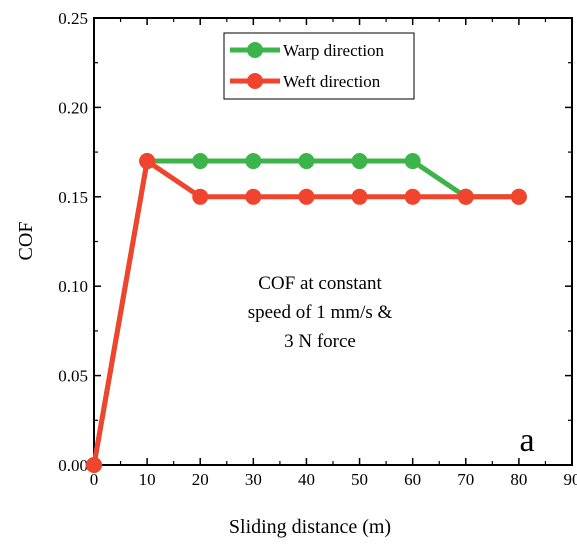 This screenshot has height=547, width=577. I want to click on legend-weft-marker, so click(255, 81).